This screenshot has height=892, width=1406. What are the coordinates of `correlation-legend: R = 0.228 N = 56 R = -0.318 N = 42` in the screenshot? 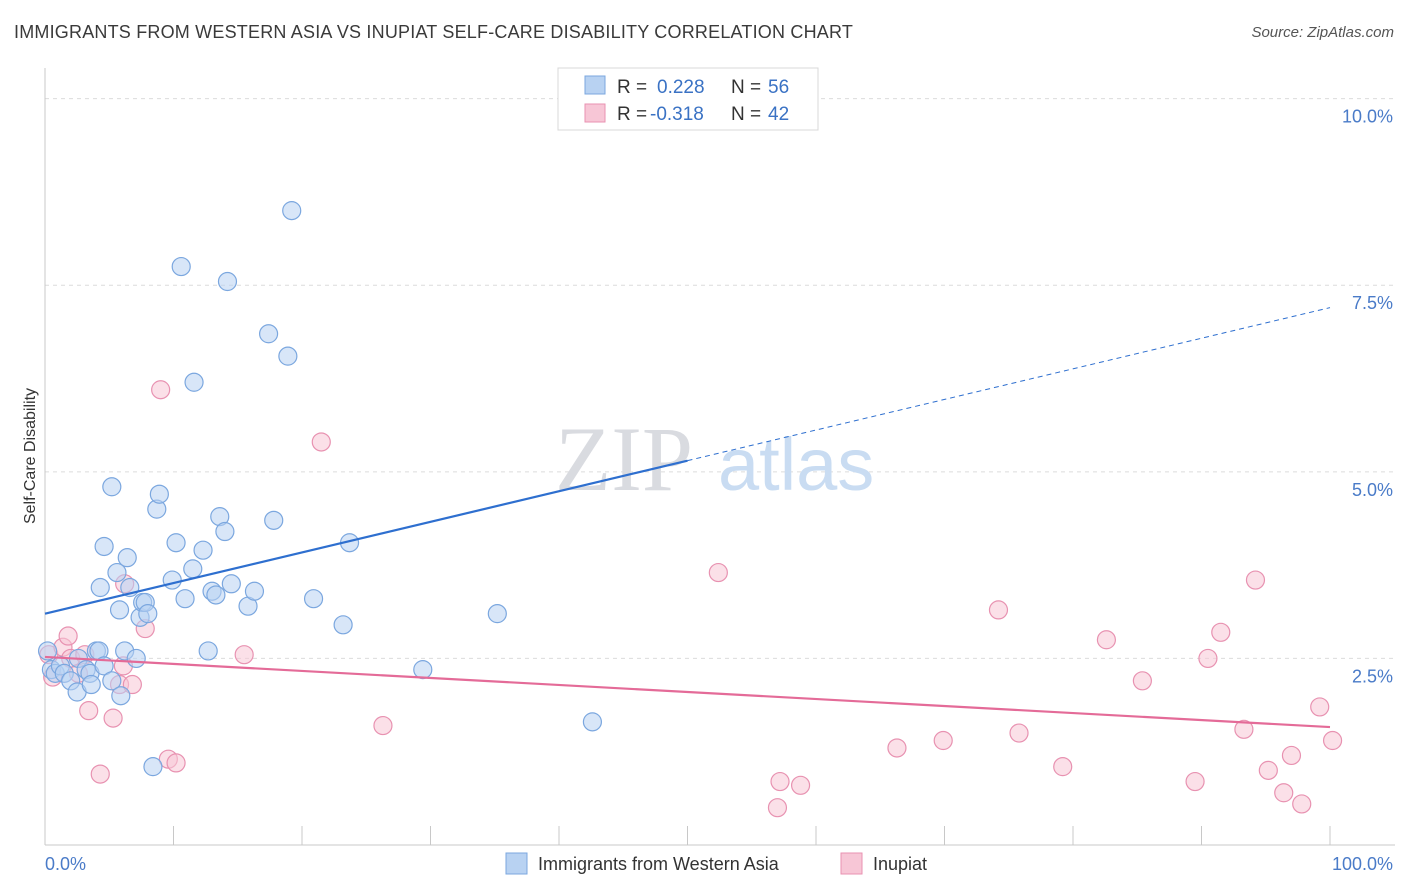 It's located at (688, 99).